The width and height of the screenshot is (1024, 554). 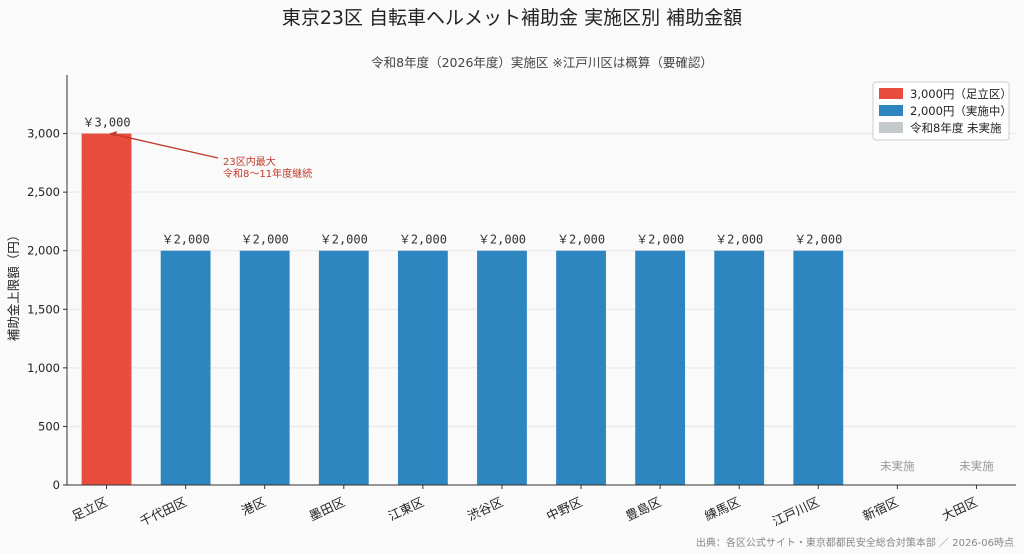 What do you see at coordinates (327, 508) in the screenshot?
I see `x-tick-label: 墨田区` at bounding box center [327, 508].